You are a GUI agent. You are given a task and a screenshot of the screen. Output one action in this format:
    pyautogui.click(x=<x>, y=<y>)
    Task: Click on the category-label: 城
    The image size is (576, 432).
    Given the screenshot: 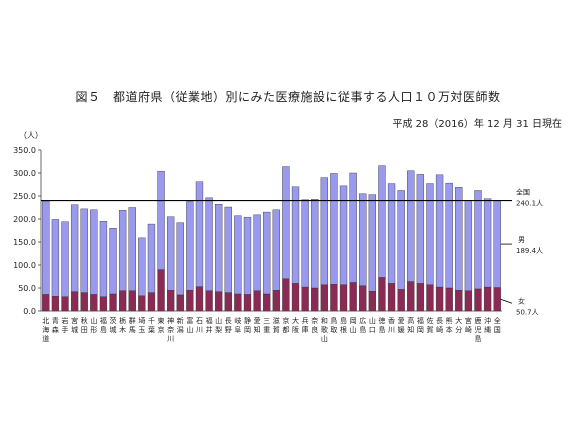 What is the action you would take?
    pyautogui.click(x=113, y=330)
    